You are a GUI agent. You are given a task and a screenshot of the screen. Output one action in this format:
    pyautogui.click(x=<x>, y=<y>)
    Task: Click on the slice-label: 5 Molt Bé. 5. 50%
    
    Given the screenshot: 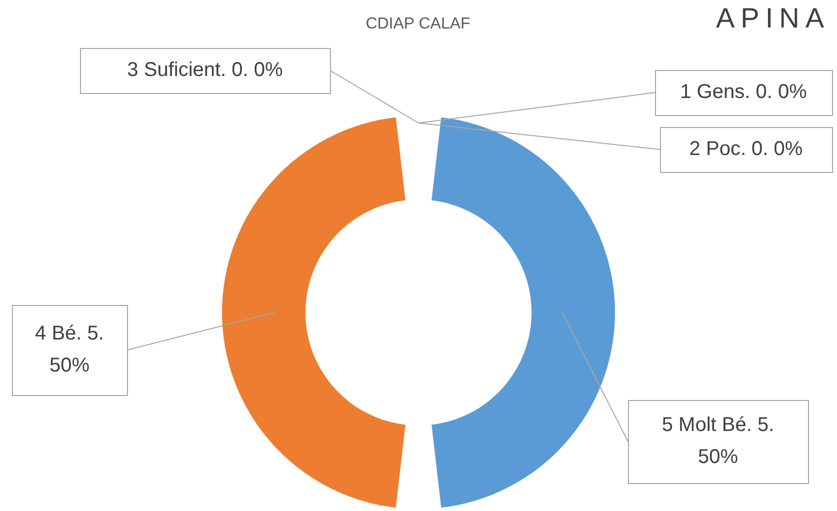 What is the action you would take?
    pyautogui.click(x=718, y=441)
    